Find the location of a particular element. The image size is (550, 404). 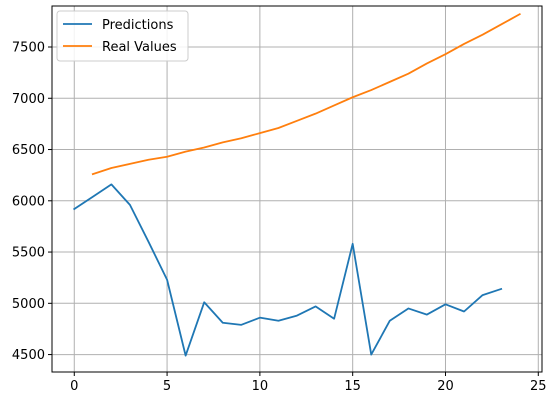

x-tick-label: 10 is located at coordinates (260, 386).